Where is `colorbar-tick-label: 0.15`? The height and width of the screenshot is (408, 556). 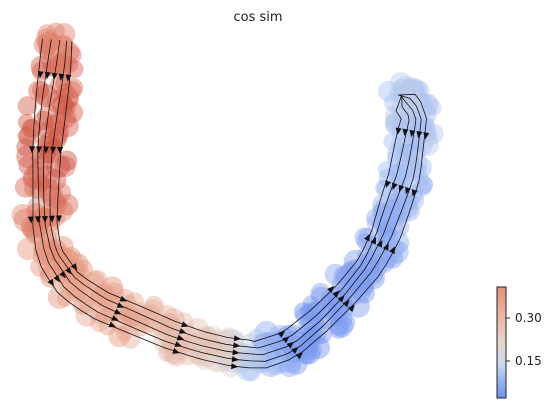
colorbar-tick-label: 0.15 is located at coordinates (528, 361).